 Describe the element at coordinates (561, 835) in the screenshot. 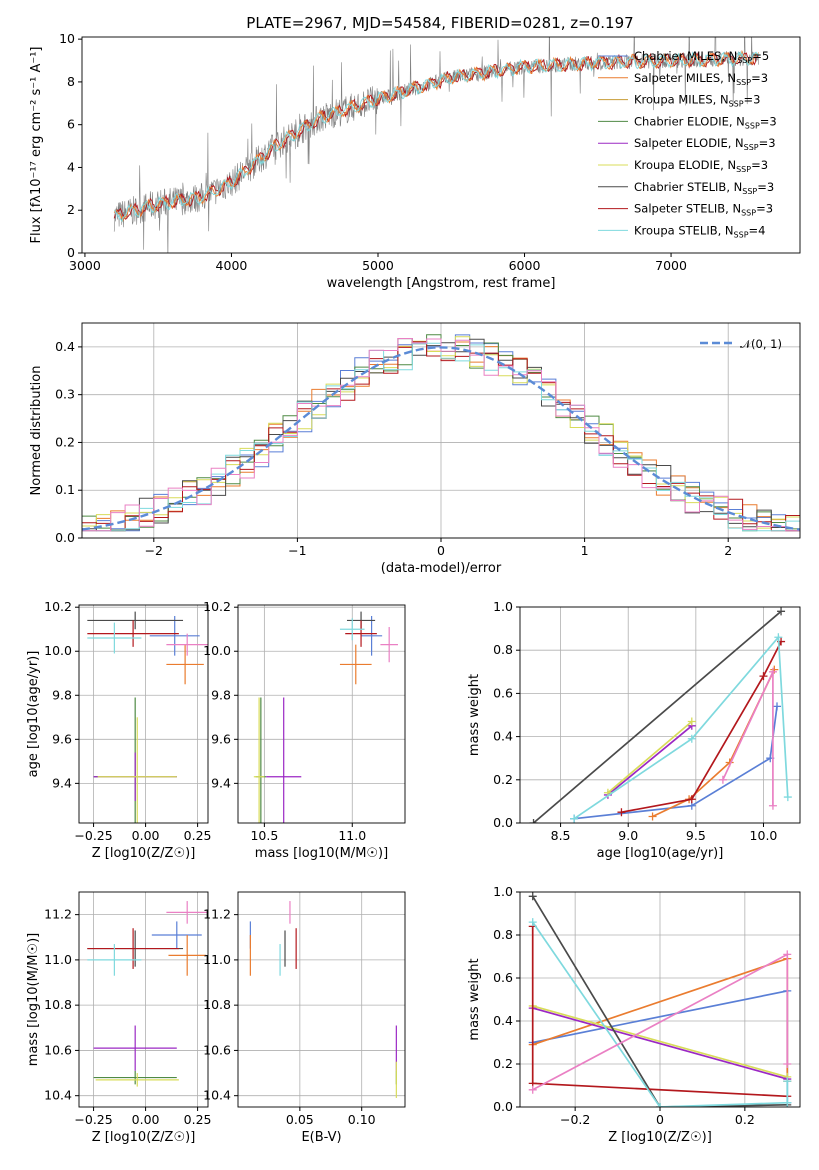

I see `x-tick-label: 8.5` at that location.